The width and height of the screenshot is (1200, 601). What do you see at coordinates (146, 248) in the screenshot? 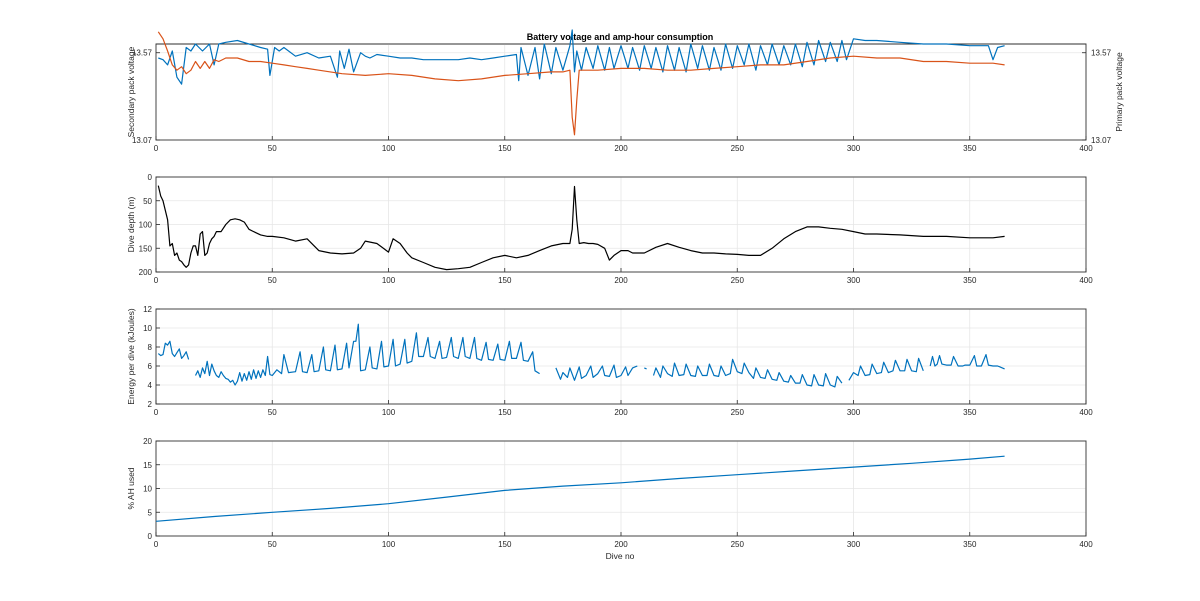
I see `y-tick-label: 150` at bounding box center [146, 248].